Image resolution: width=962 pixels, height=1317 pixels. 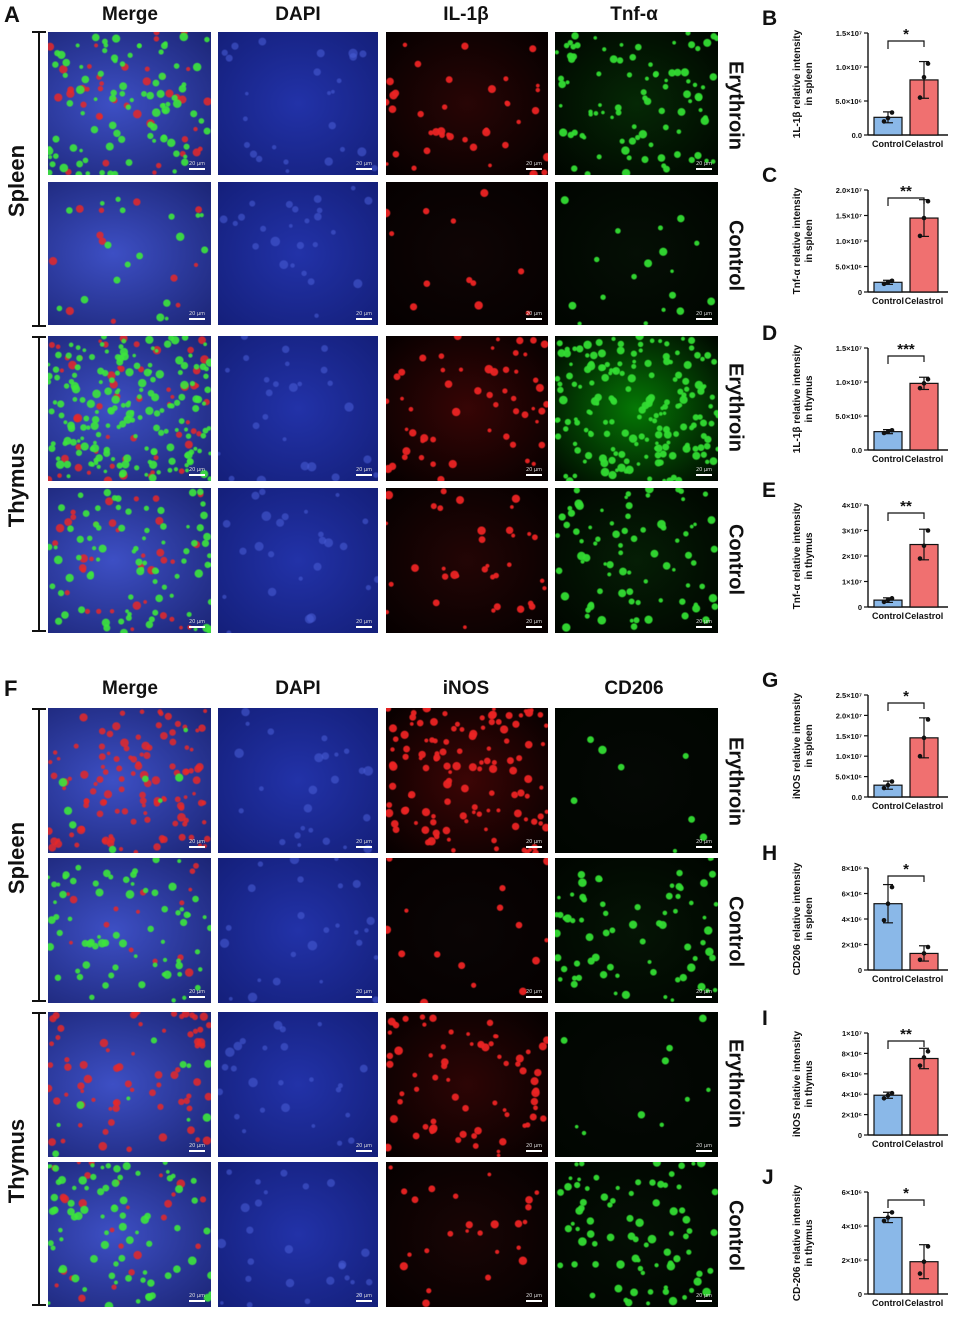 I want to click on panel-a-image-r3-red: 20 μm, so click(x=467, y=408).